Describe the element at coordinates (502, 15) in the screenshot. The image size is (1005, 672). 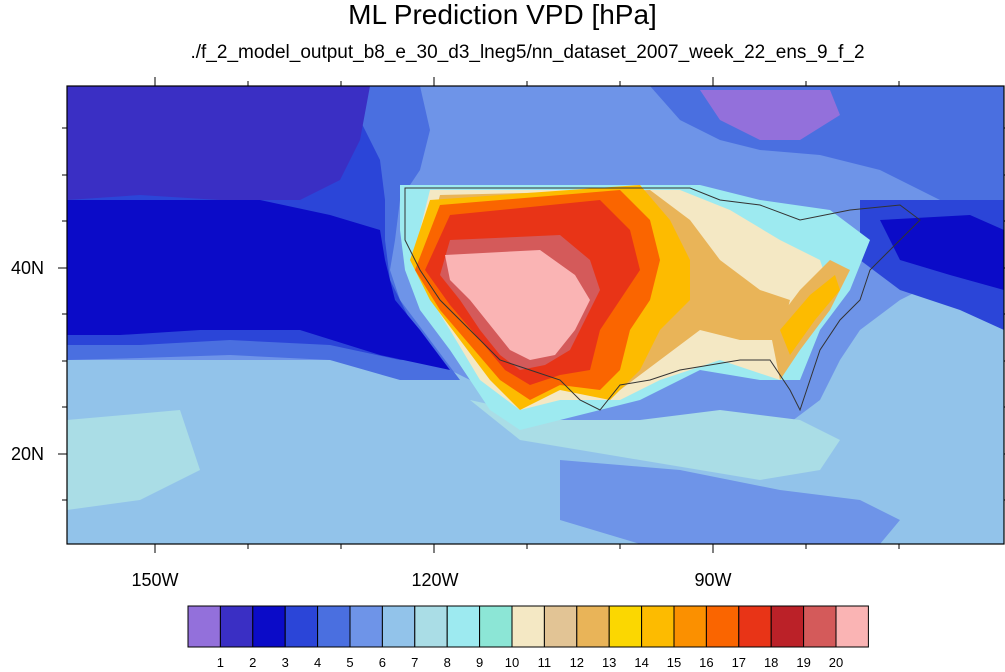
I see `chart-title: ML Prediction VPD [hPa]` at that location.